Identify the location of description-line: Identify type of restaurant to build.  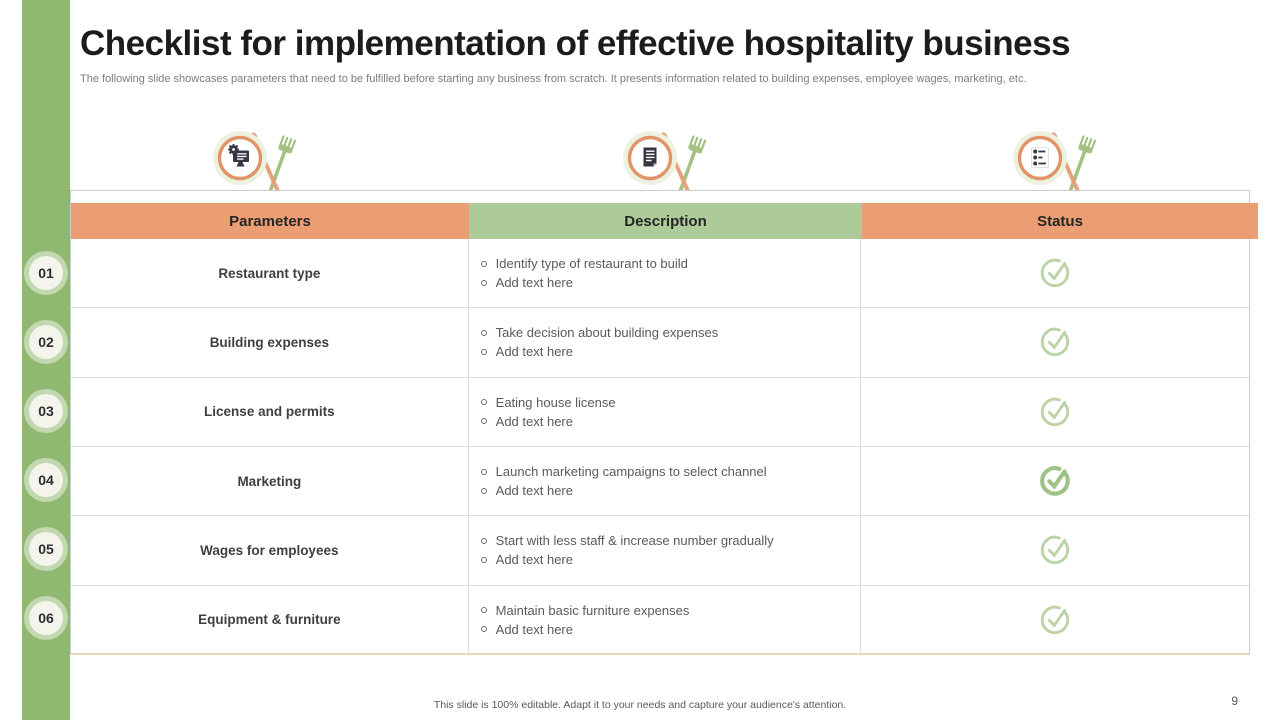
(591, 264).